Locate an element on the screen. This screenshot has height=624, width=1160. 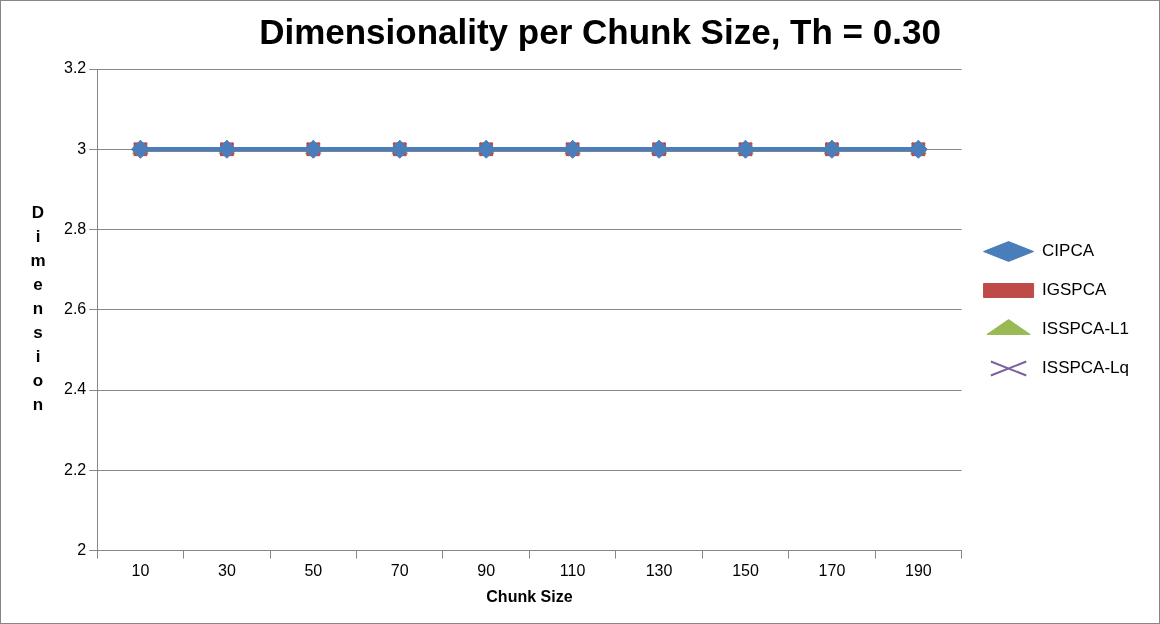
x-tick-label: 50 is located at coordinates (313, 570).